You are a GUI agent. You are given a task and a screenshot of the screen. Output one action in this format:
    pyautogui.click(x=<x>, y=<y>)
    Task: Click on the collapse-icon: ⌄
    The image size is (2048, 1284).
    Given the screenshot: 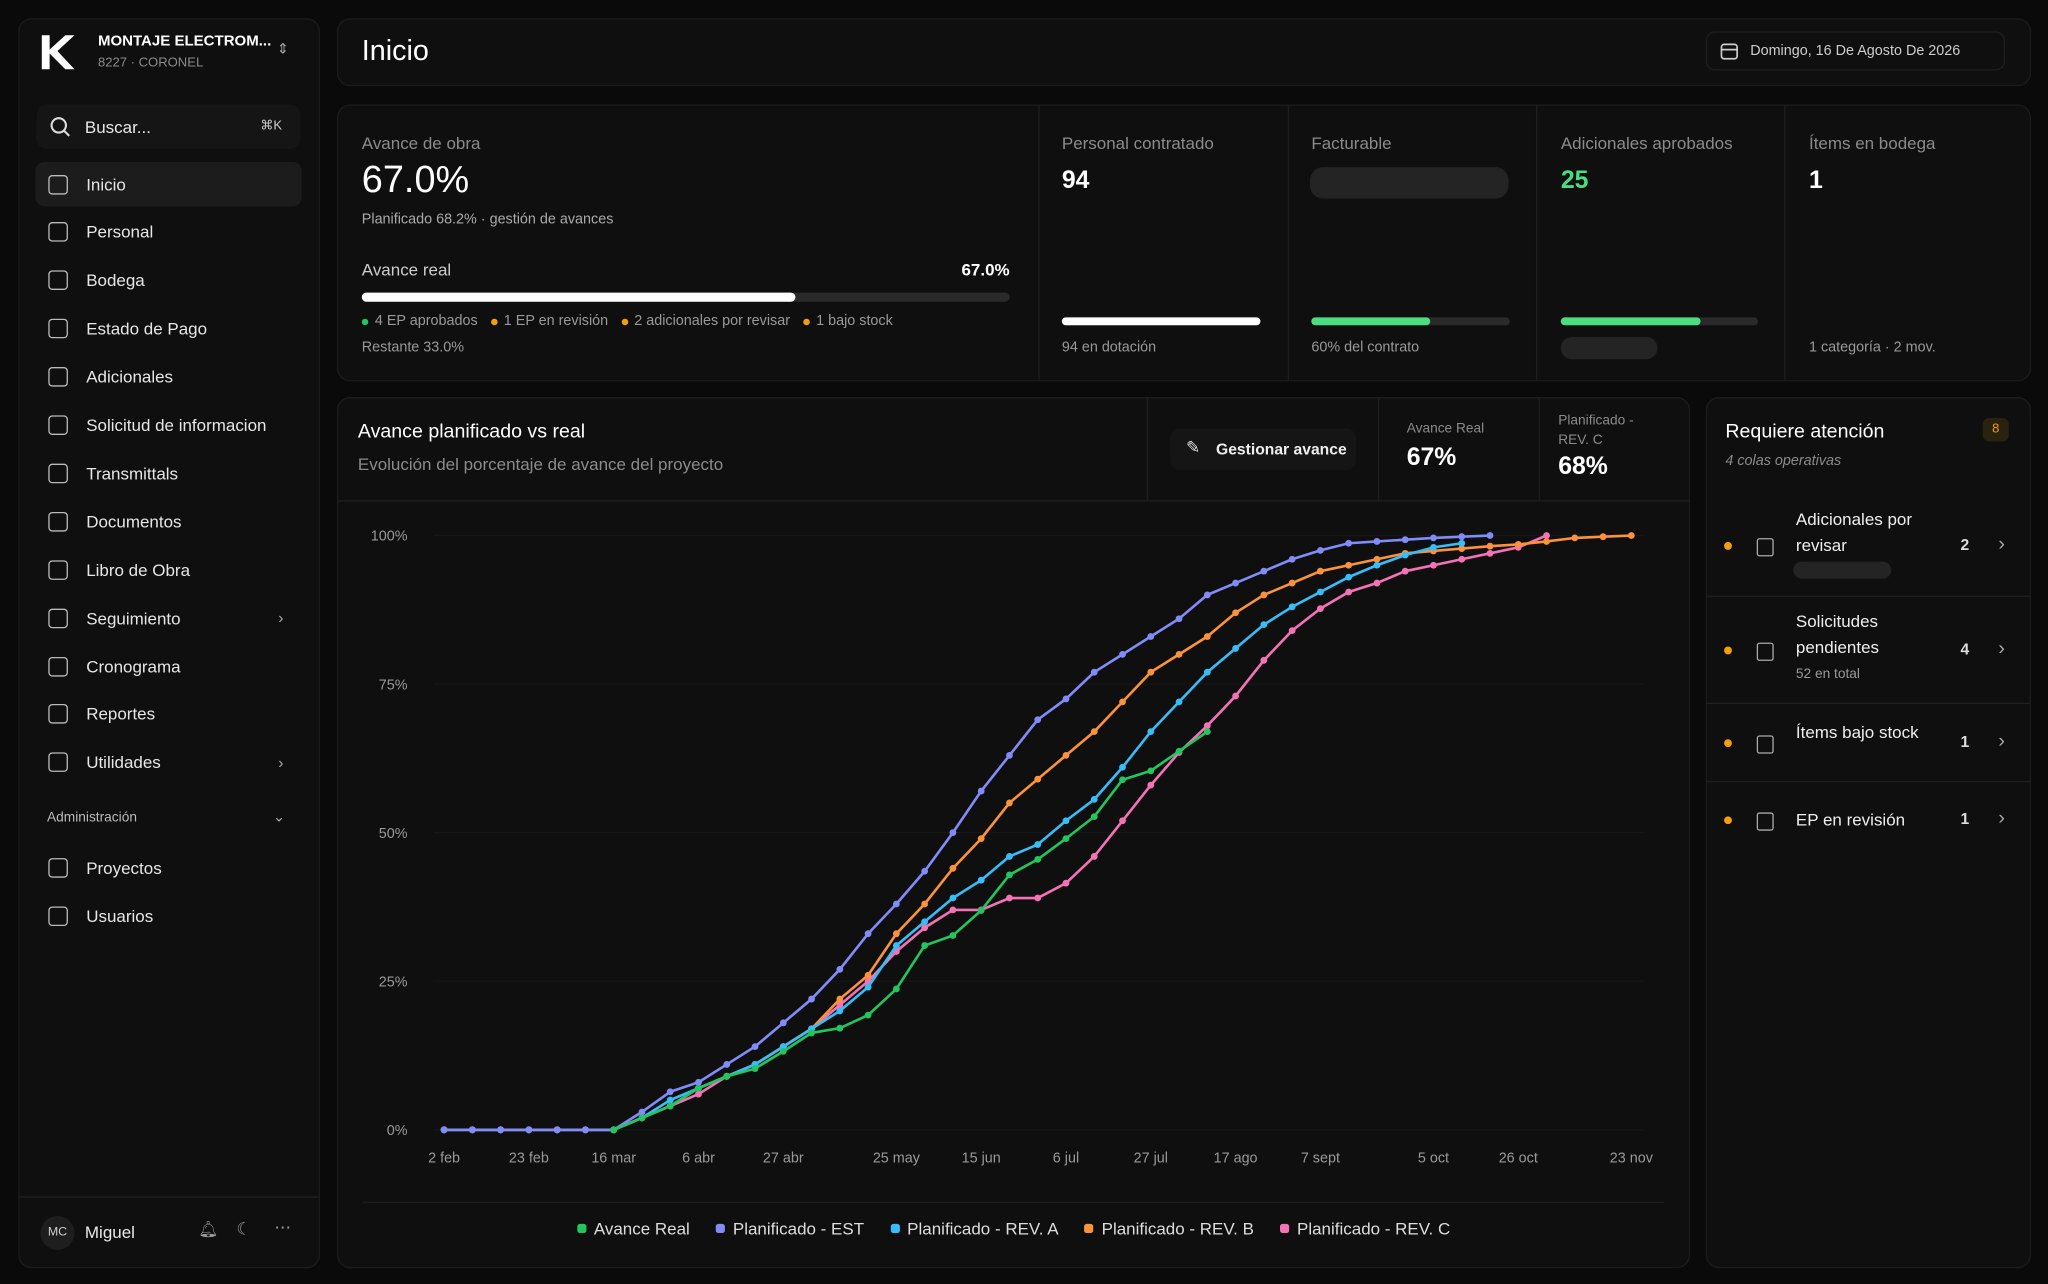 What is the action you would take?
    pyautogui.click(x=279, y=817)
    